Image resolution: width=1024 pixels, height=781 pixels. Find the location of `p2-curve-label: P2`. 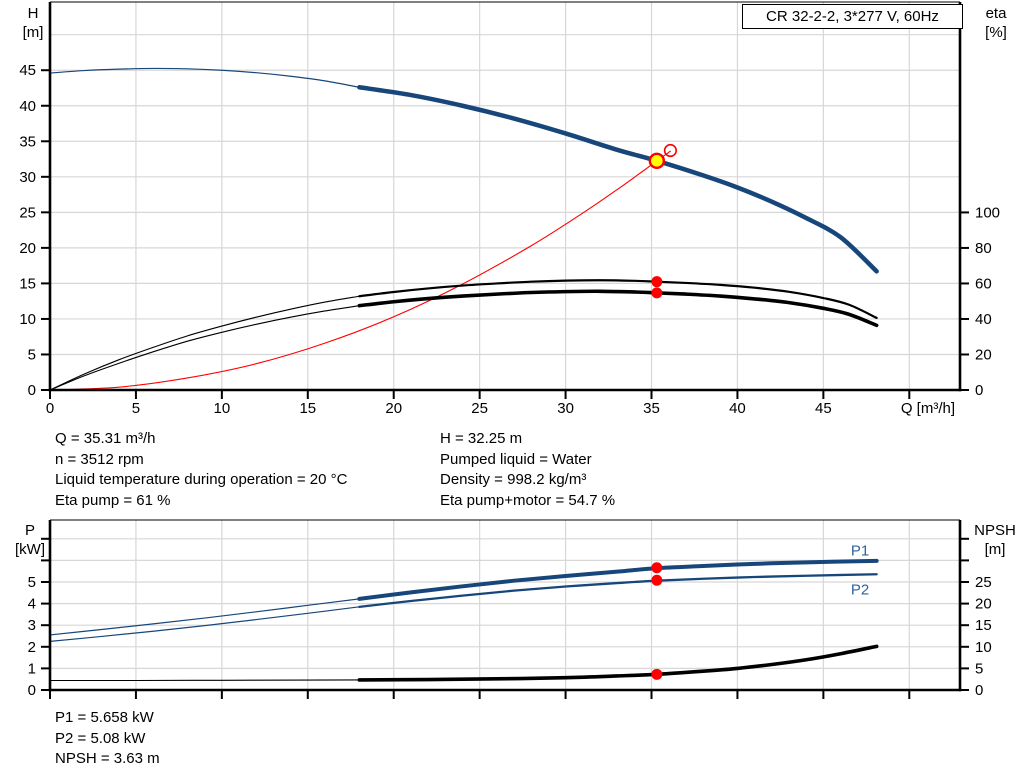

p2-curve-label: P2 is located at coordinates (860, 590).